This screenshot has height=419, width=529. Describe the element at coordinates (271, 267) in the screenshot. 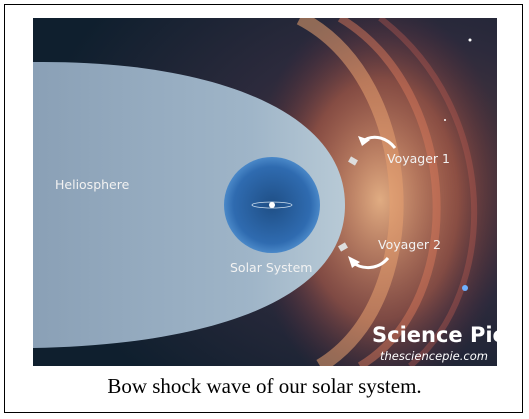

I see `label-solar-system: Solar System` at that location.